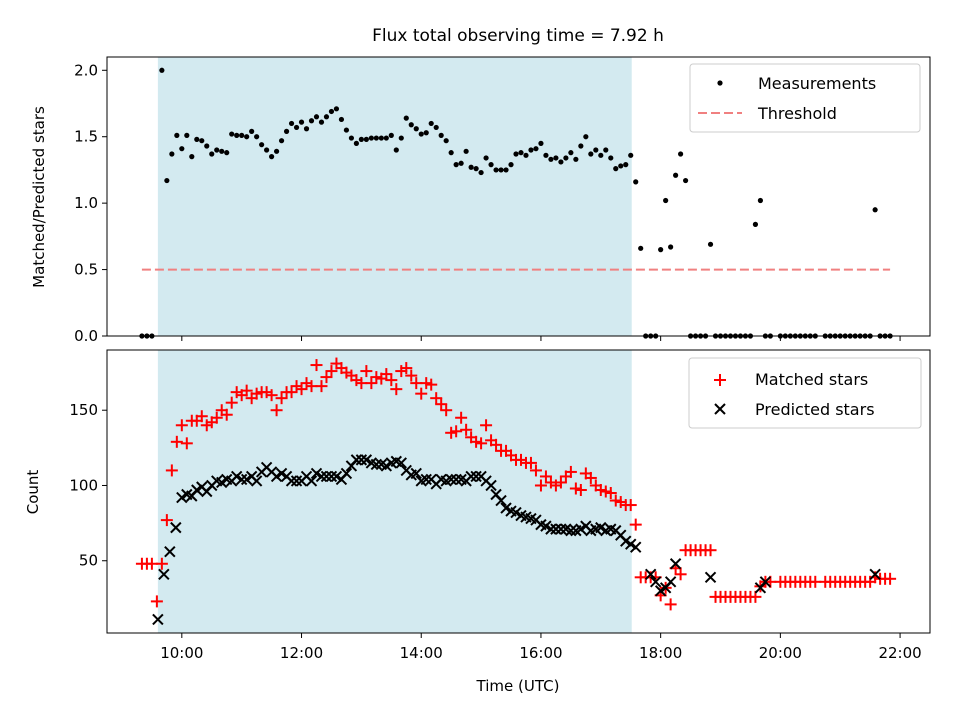 This screenshot has width=960, height=720. Describe the element at coordinates (518, 36) in the screenshot. I see `top-chart-title: Flux total observing time = 7.92 h` at that location.